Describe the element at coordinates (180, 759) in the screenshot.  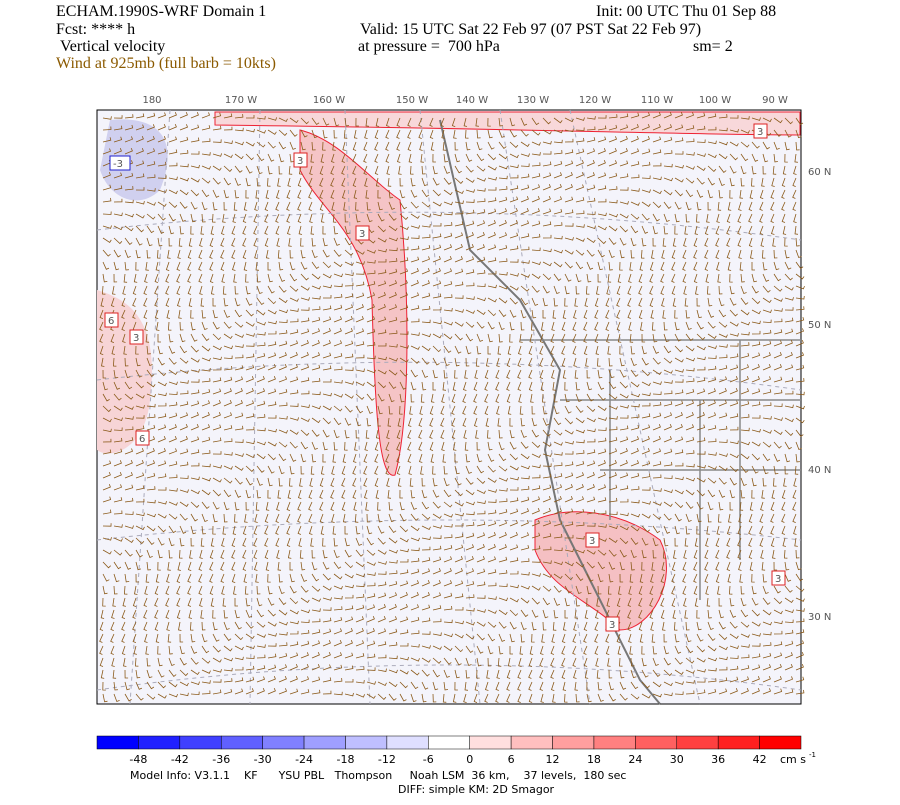
I see `colorbar-label: -42` at that location.